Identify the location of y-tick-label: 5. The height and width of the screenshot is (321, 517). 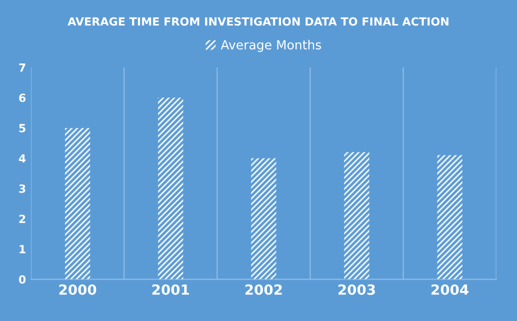
(22, 128).